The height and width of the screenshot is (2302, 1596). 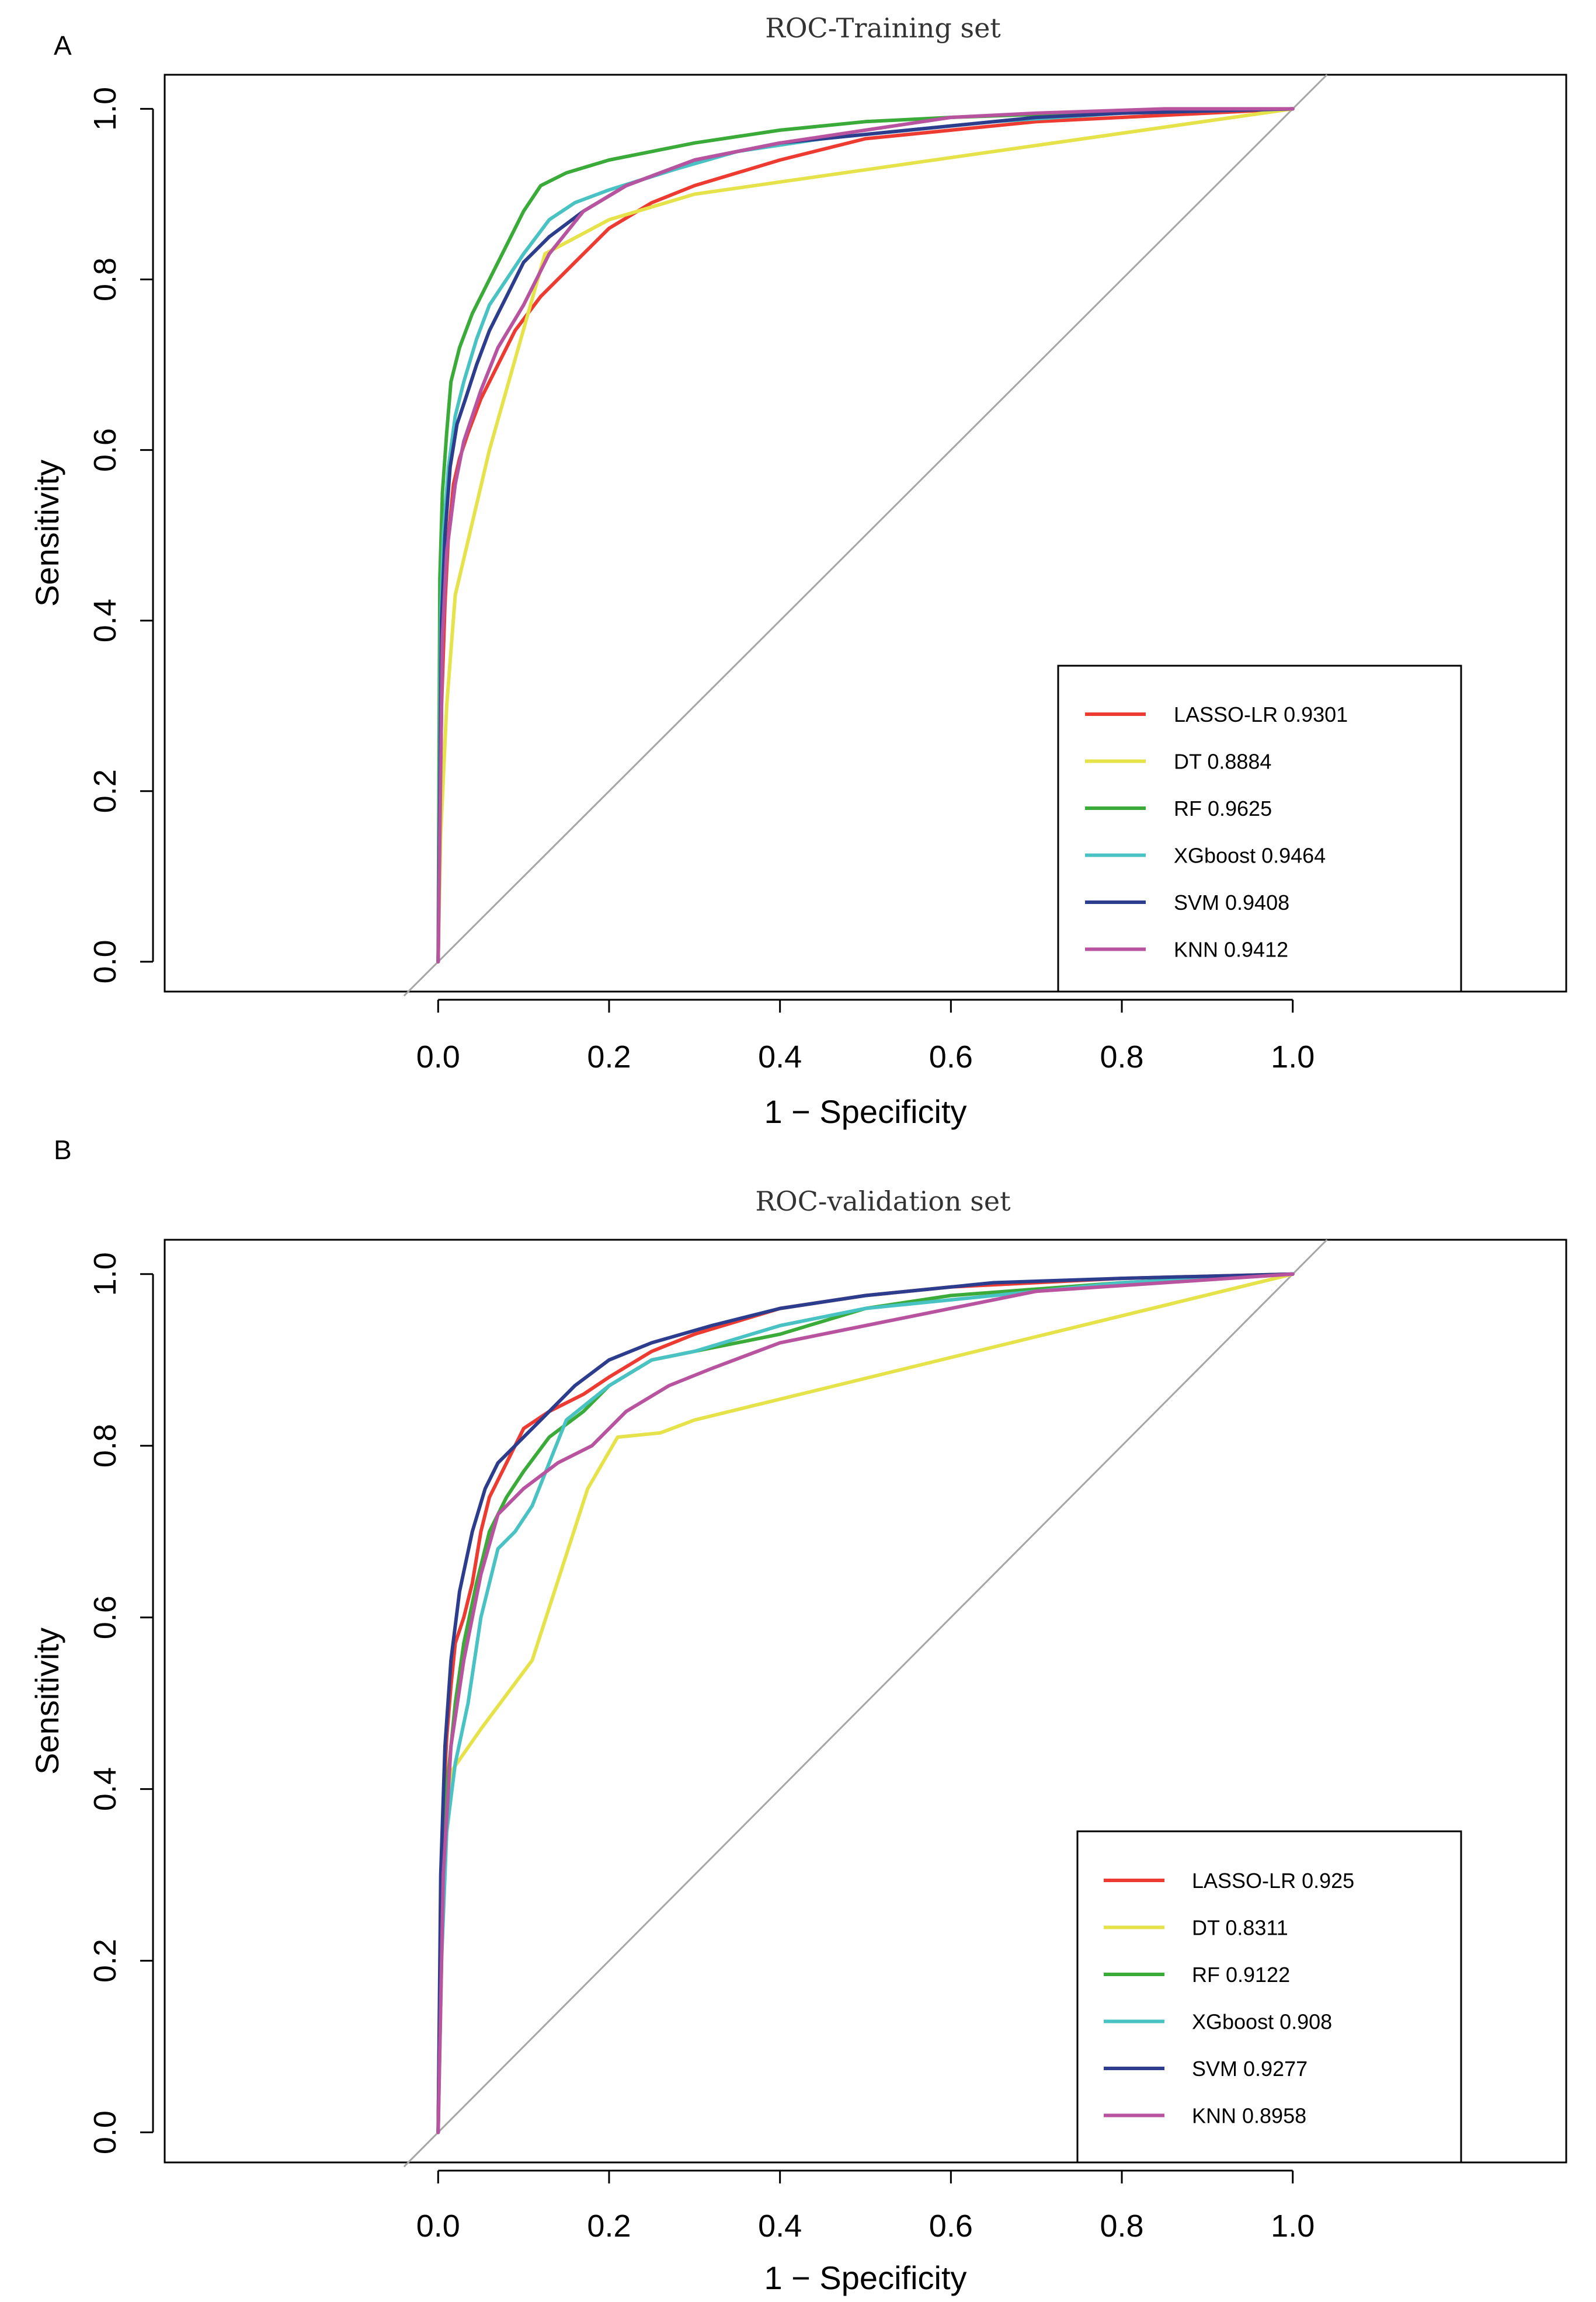 What do you see at coordinates (1250, 856) in the screenshot?
I see `legend-label: XGboost 0.9464` at bounding box center [1250, 856].